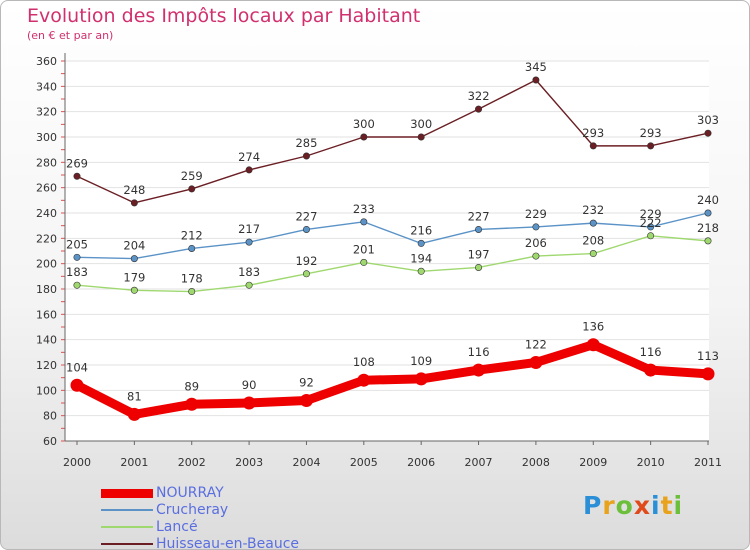  Describe the element at coordinates (593, 462) in the screenshot. I see `x-tick-label: 2009` at that location.